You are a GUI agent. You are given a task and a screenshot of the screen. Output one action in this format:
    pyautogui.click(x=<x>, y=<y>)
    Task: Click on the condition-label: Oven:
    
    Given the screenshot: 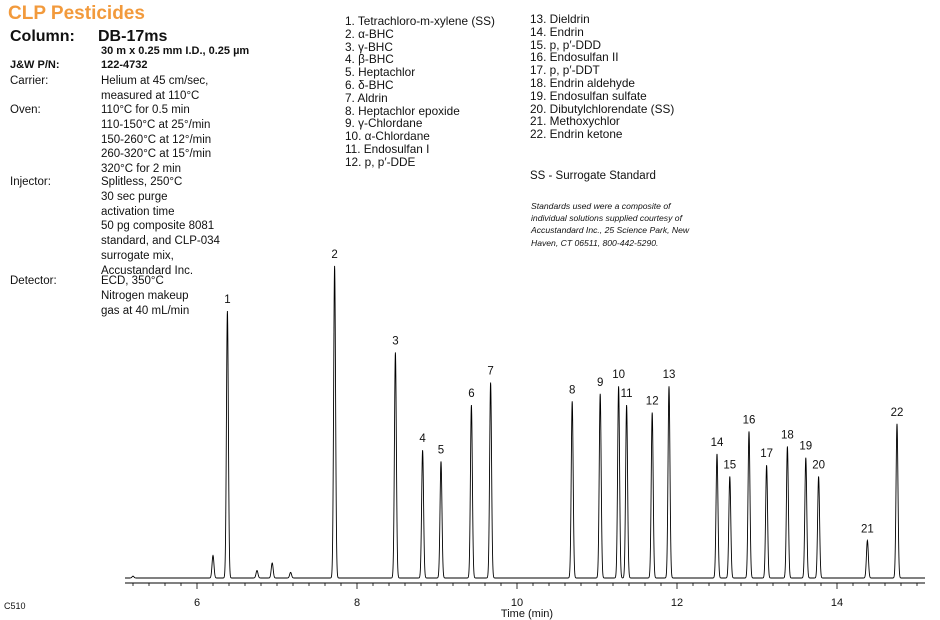 What is the action you would take?
    pyautogui.click(x=25, y=110)
    